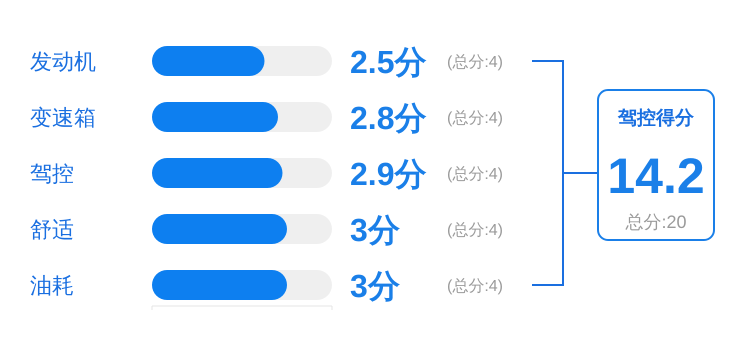  I want to click on y-tick-label: 变速箱, so click(63, 117).